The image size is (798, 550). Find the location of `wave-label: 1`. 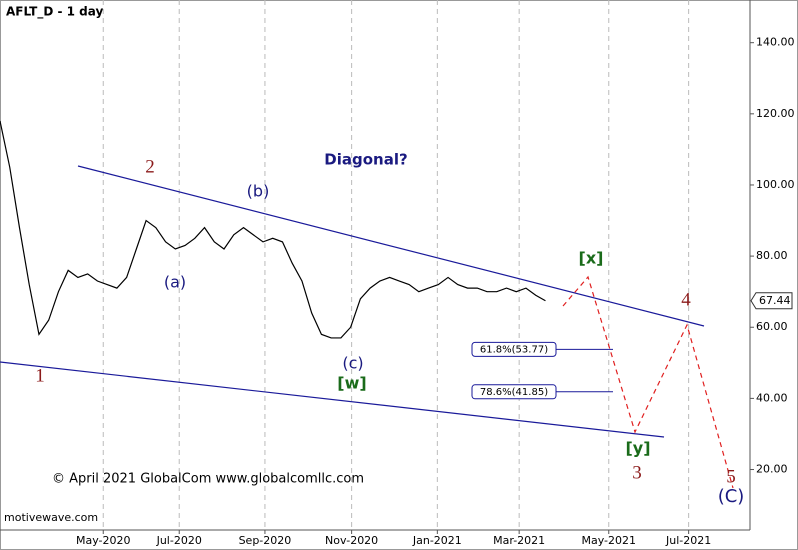

wave-label: 1 is located at coordinates (40, 375).